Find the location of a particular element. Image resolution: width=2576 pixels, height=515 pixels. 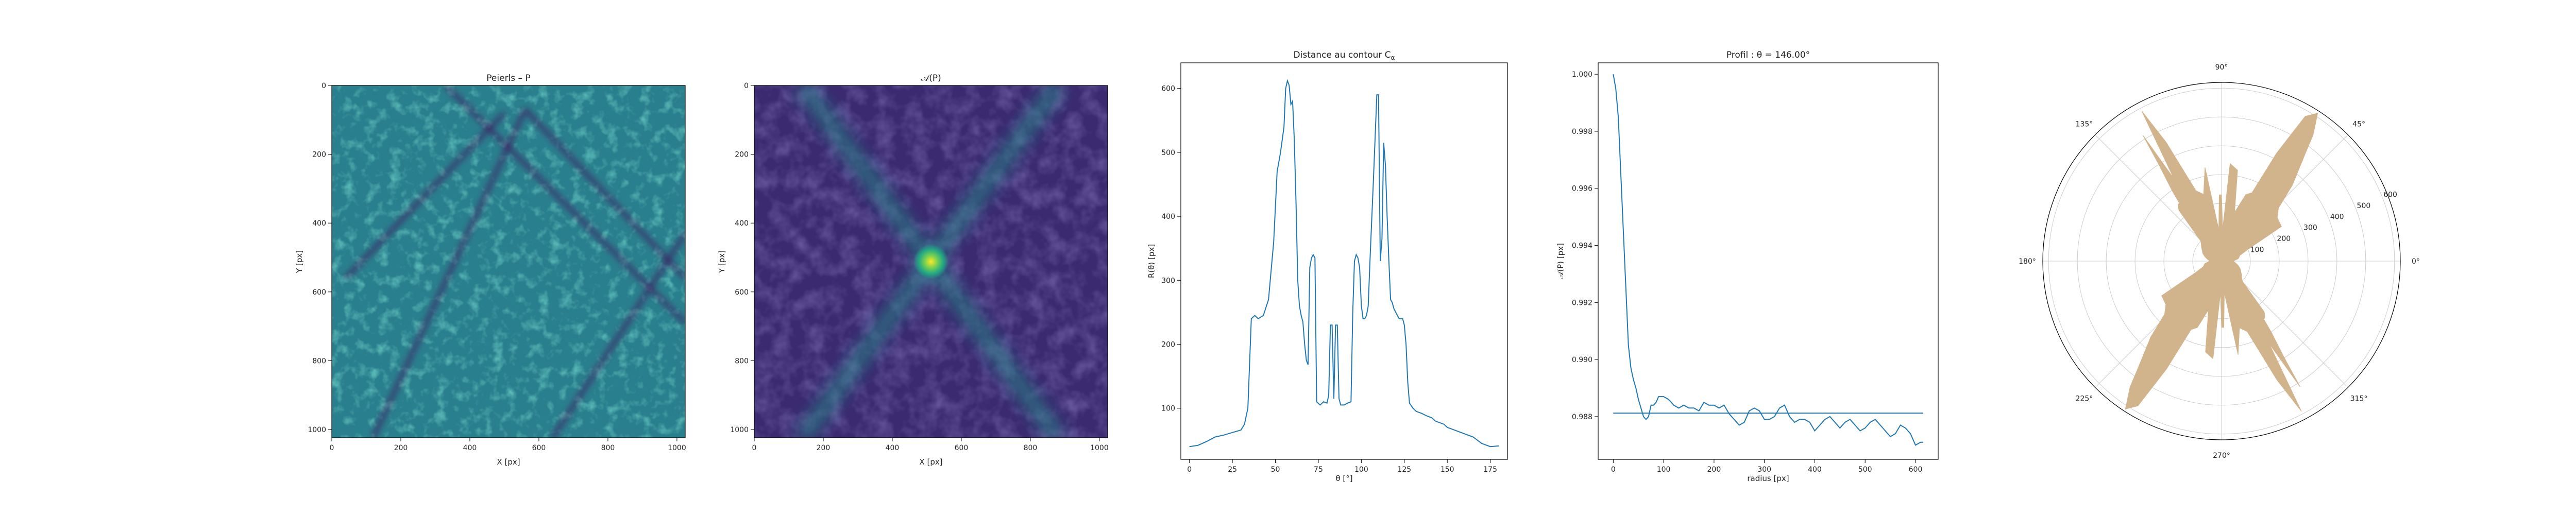

heatmap-p-x-tick-label: 600 is located at coordinates (539, 448).